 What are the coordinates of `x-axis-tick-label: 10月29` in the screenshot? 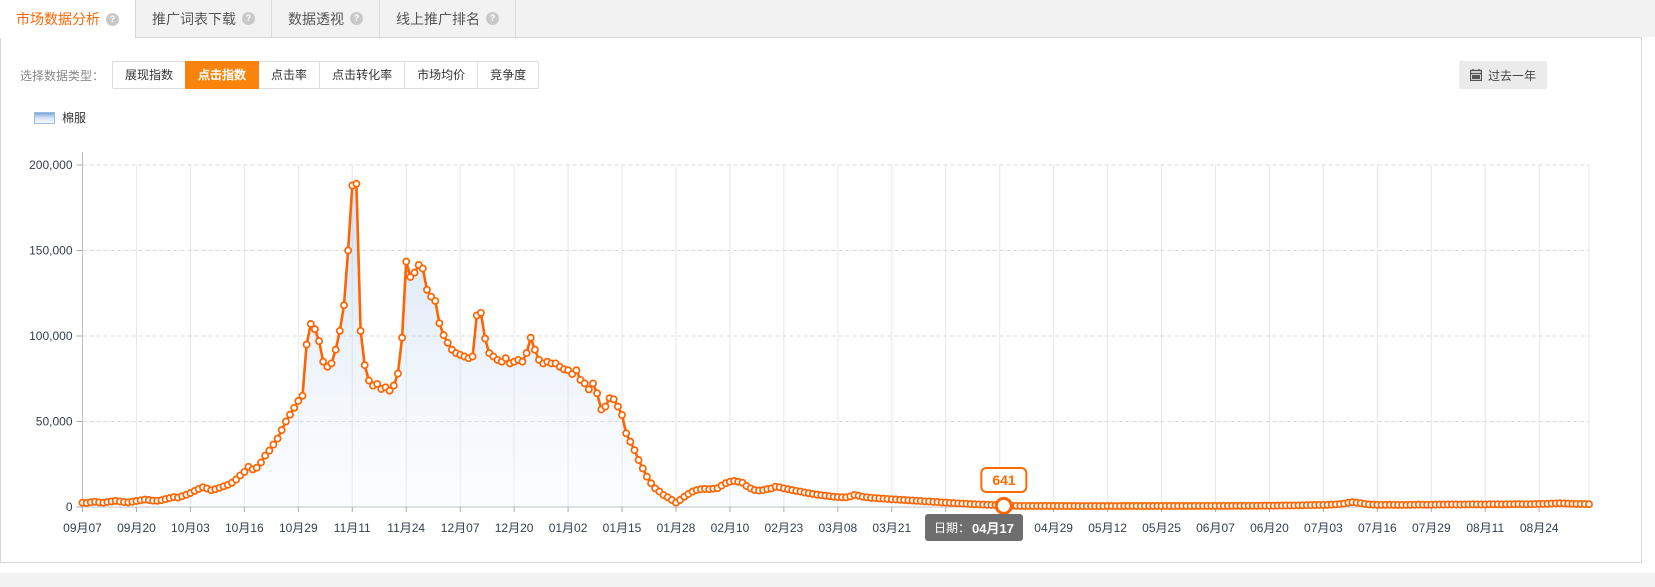 It's located at (298, 528).